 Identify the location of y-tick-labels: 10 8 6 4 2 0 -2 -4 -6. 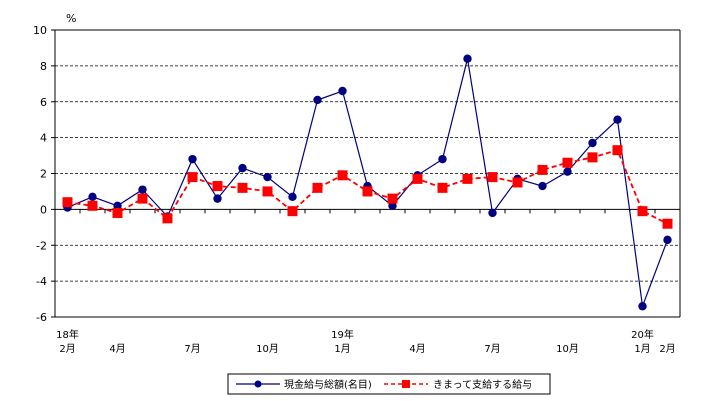
(40, 174).